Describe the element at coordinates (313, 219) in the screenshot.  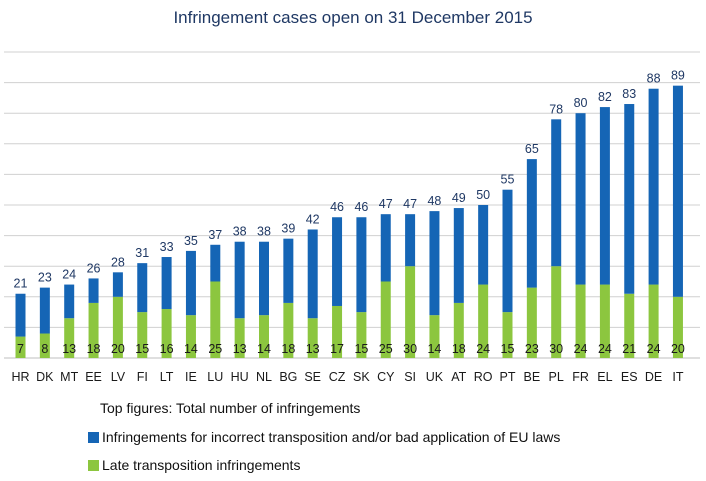
I see `total-label: 42` at that location.